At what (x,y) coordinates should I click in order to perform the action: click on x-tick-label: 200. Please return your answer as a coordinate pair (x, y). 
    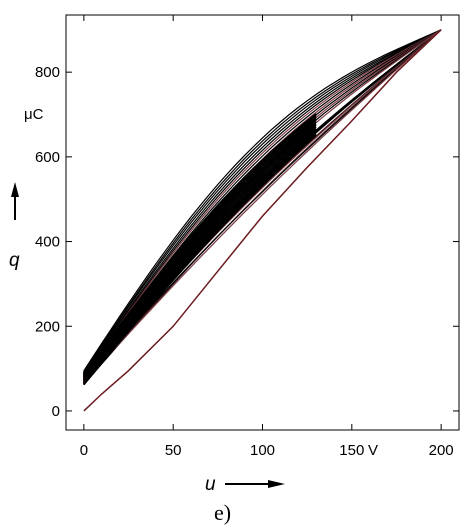
    Looking at the image, I should click on (441, 450).